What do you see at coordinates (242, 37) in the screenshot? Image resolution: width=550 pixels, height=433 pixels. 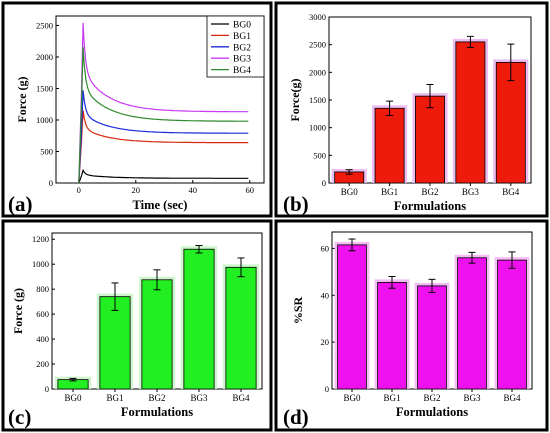 I see `legend-label: BG1` at bounding box center [242, 37].